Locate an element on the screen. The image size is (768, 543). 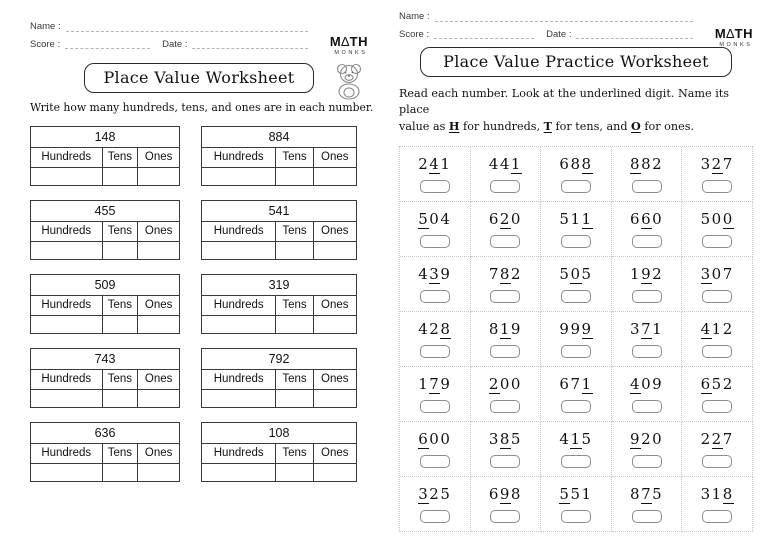
logo-subtext: MONKS is located at coordinates (736, 45).